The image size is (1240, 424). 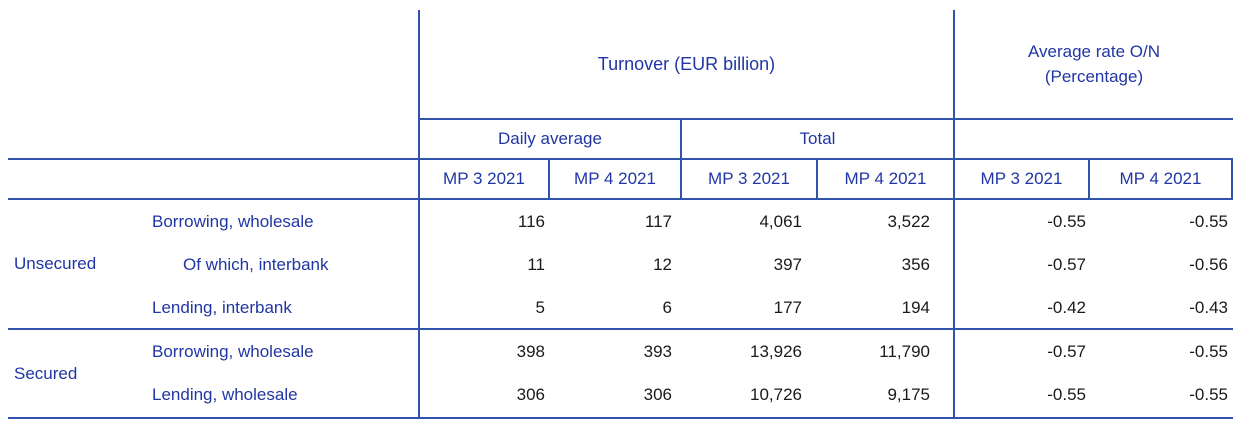 I want to click on period-header-rate-mp3: MP 3 2021, so click(x=1022, y=180).